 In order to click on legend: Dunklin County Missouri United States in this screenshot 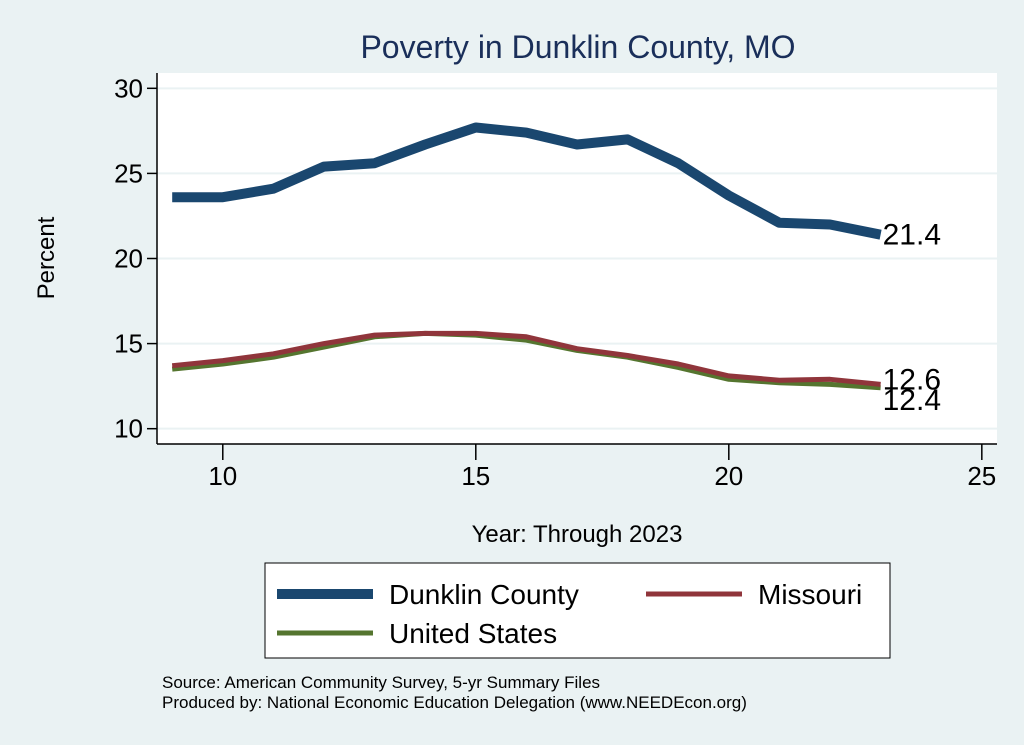, I will do `click(577, 610)`.